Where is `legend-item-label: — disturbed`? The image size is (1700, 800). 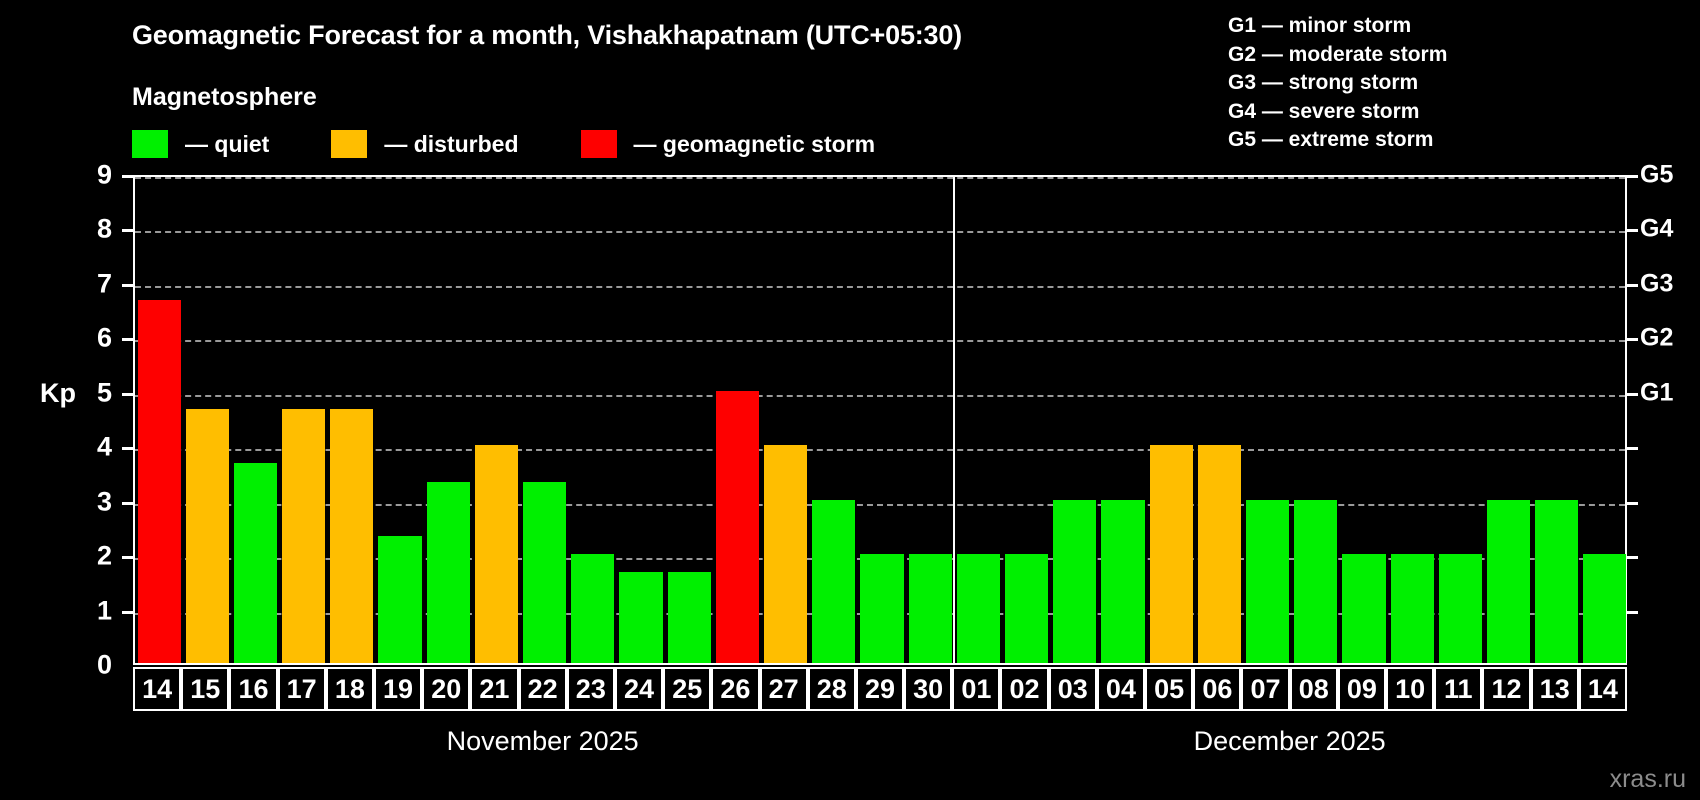 legend-item-label: — disturbed is located at coordinates (451, 143).